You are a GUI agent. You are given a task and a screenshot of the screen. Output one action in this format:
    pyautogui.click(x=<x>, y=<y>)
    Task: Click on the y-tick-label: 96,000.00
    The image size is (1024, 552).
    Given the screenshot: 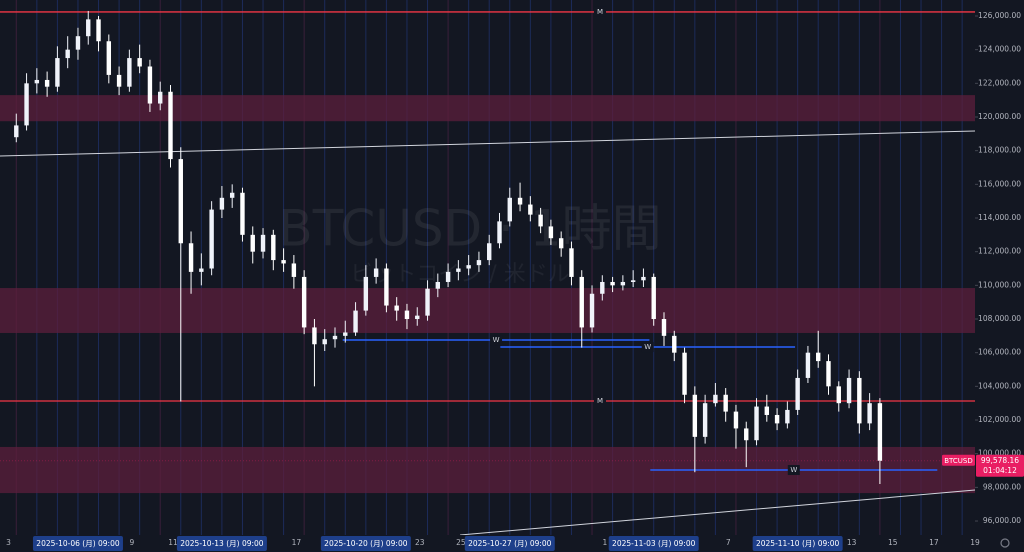 What is the action you would take?
    pyautogui.click(x=1002, y=520)
    